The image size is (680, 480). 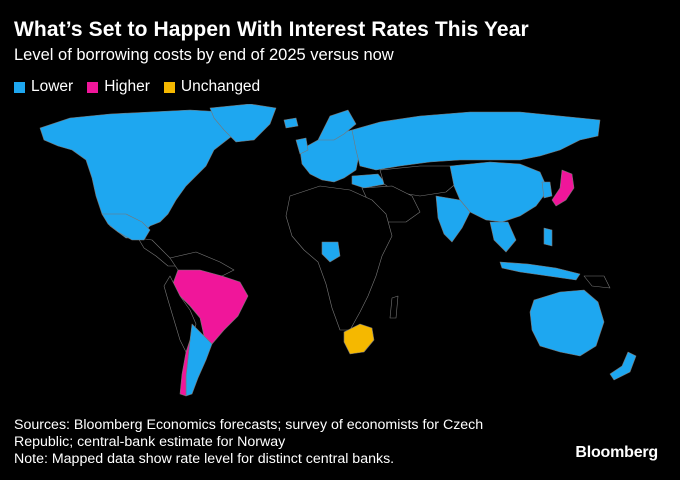 I want to click on region-uk, so click(x=302, y=146).